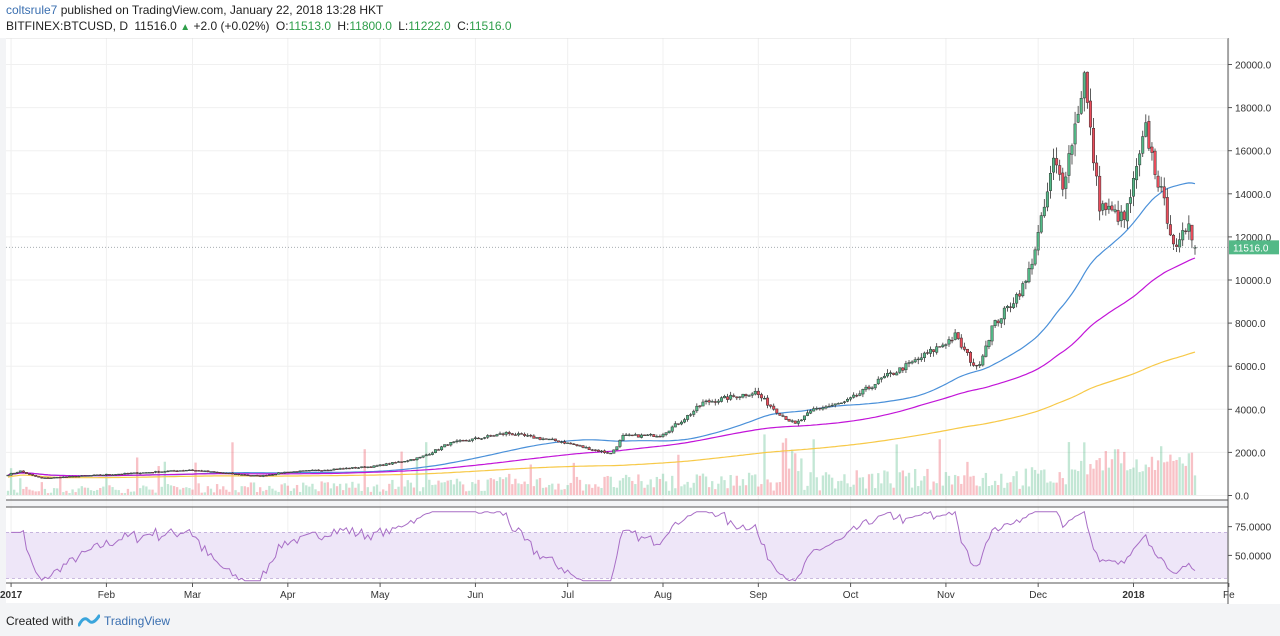 Image resolution: width=1280 pixels, height=636 pixels. What do you see at coordinates (1250, 410) in the screenshot?
I see `price-tick-label: 4000.0` at bounding box center [1250, 410].